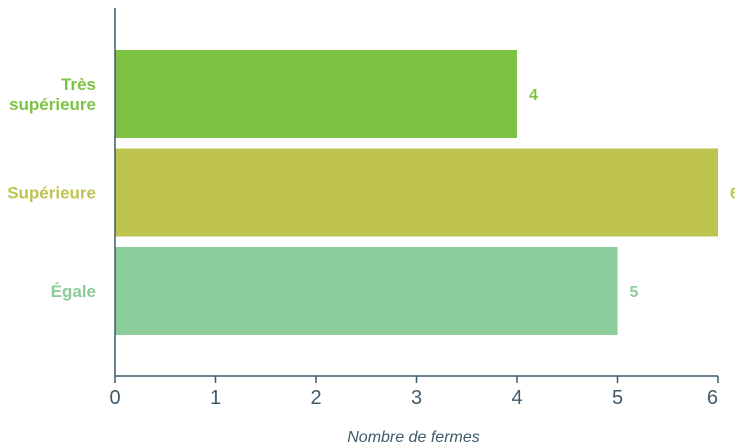 This screenshot has height=447, width=735. Describe the element at coordinates (416, 398) in the screenshot. I see `x-tick-label-3: 3` at that location.